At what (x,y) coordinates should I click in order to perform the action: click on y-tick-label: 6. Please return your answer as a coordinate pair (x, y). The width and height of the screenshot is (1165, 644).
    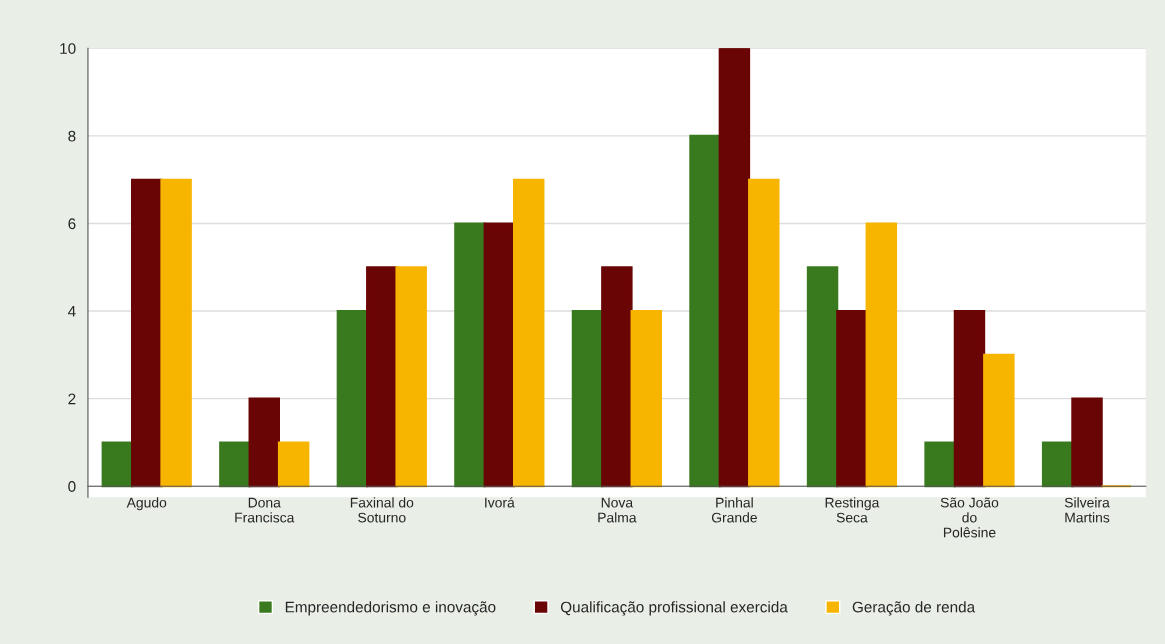
    Looking at the image, I should click on (72, 224).